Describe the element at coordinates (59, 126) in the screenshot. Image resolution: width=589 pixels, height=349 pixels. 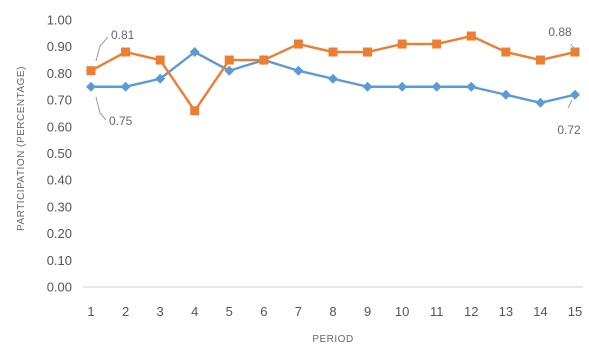
I see `y-tick-label: 0.60` at that location.